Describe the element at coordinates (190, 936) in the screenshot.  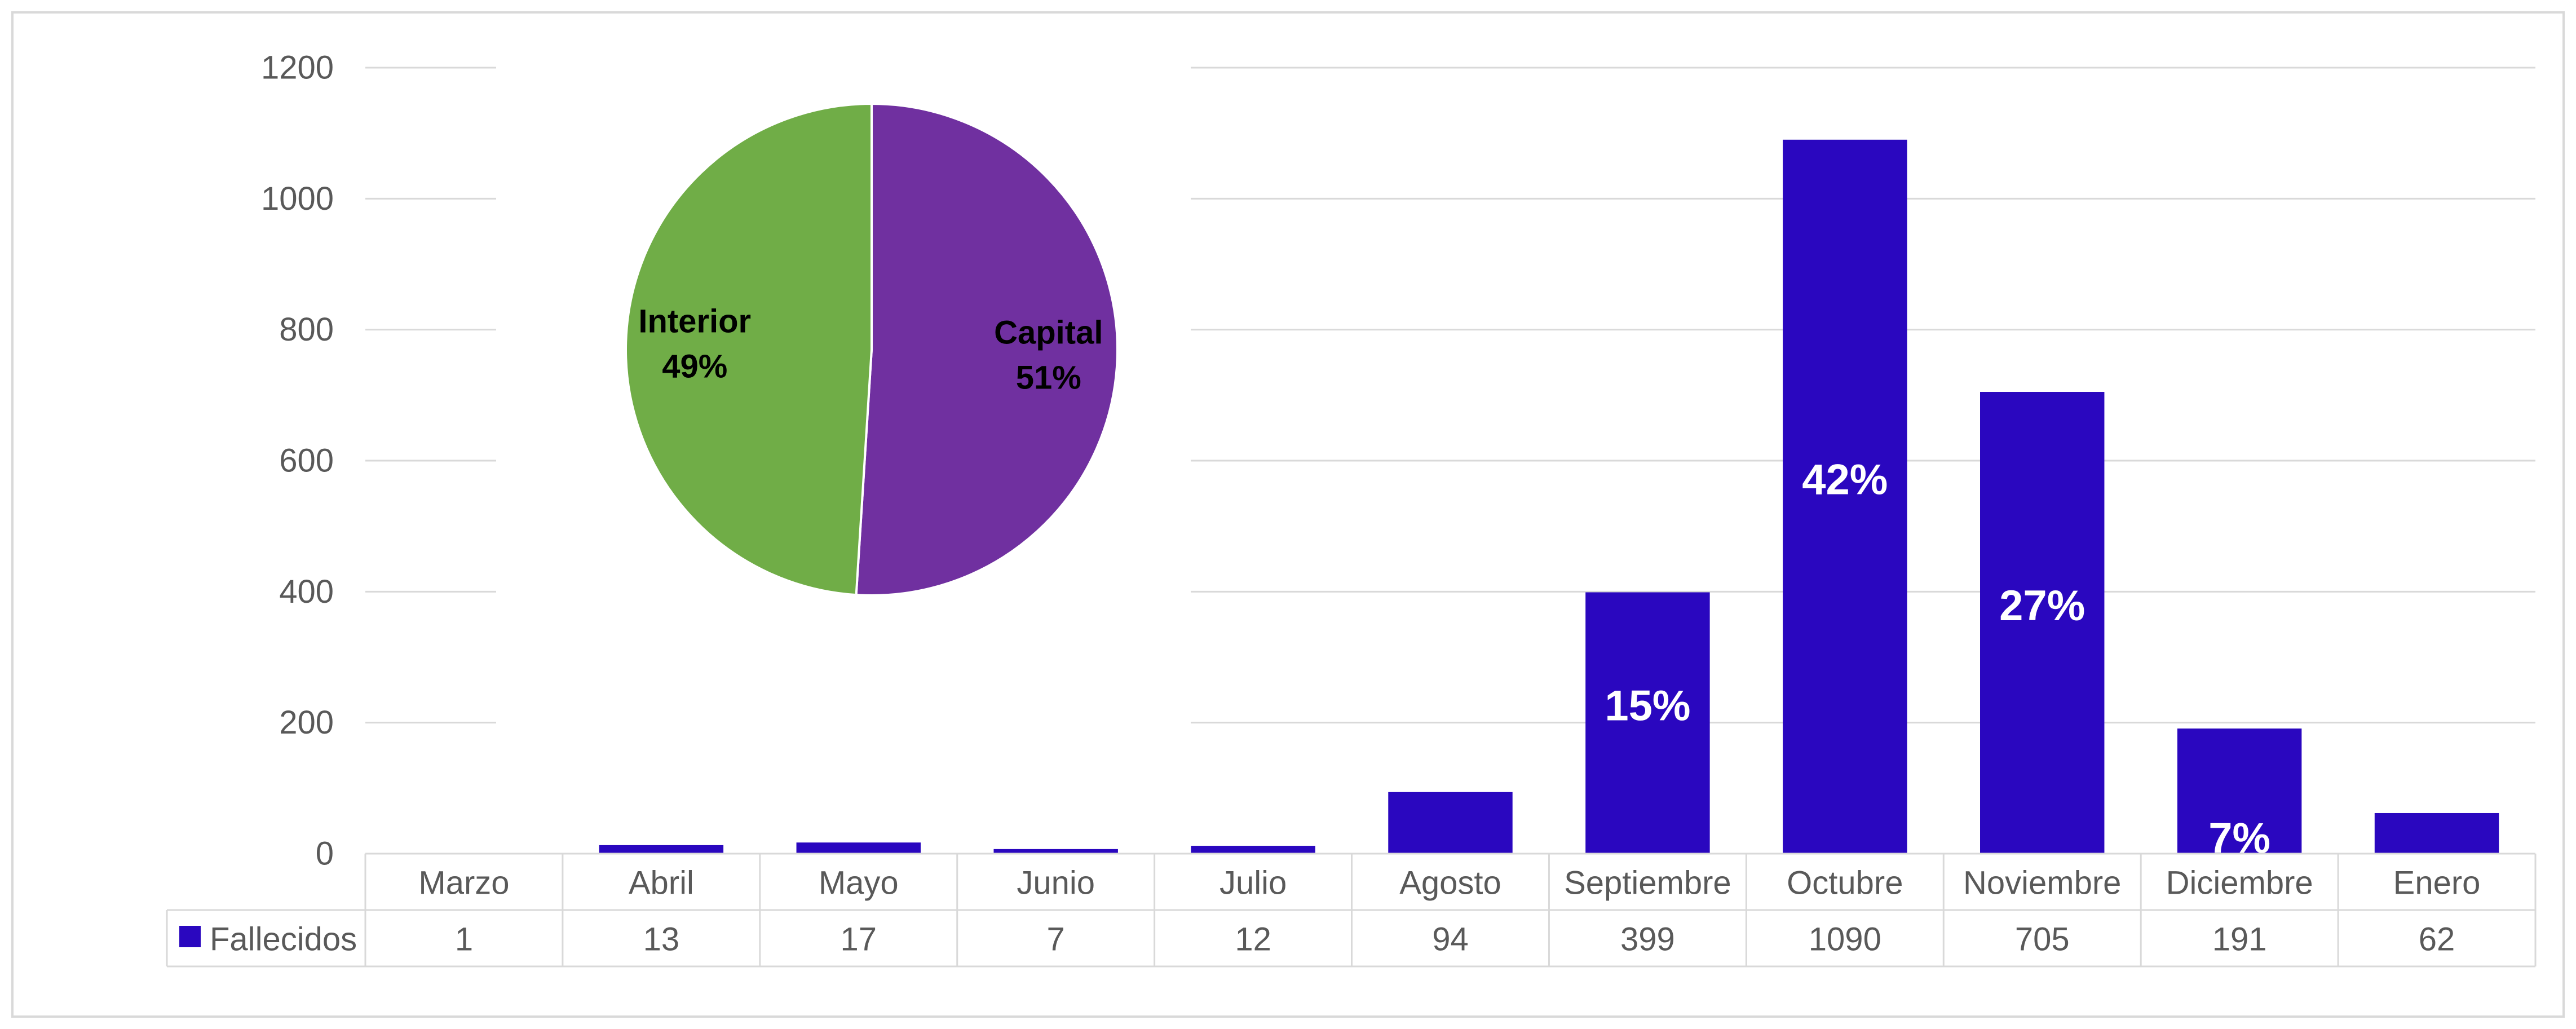
I see `legend-swatch` at that location.